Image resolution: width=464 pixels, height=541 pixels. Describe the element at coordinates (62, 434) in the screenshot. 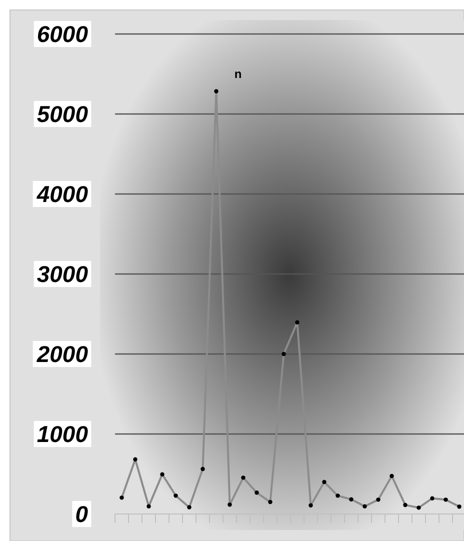

I see `y-tick-label: 1000` at that location.